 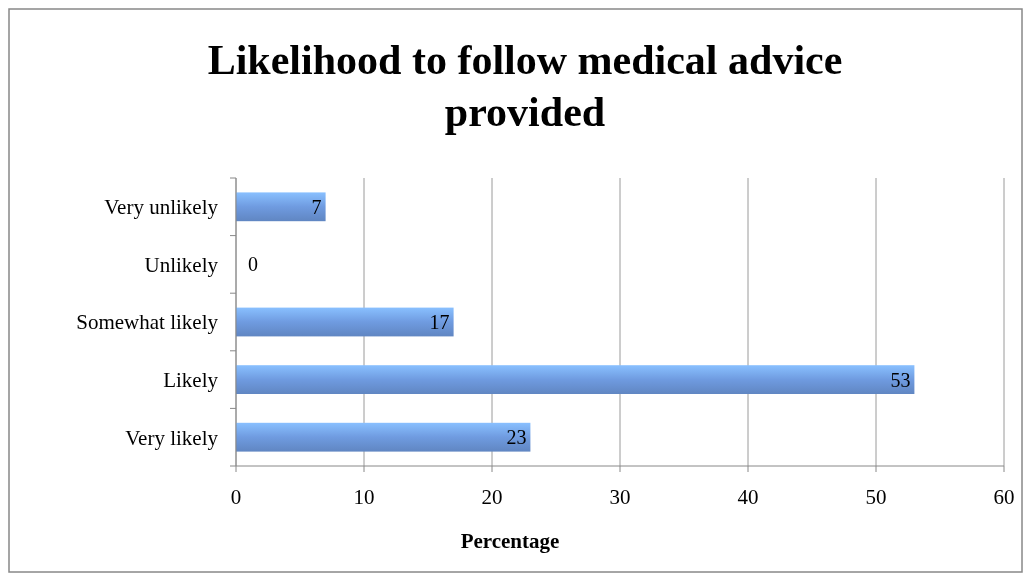 I want to click on y-tick-label: Unlikely, so click(x=181, y=264).